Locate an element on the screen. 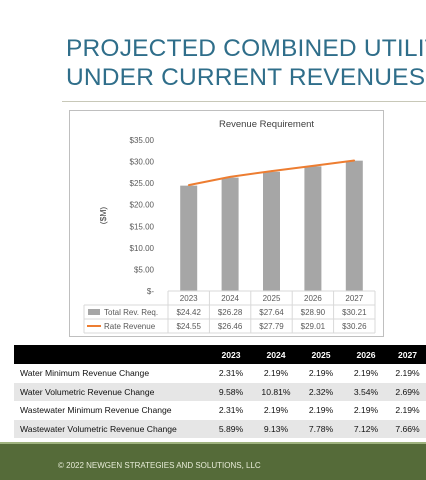 The width and height of the screenshot is (426, 480). table-header-cell: 2026 is located at coordinates (366, 354).